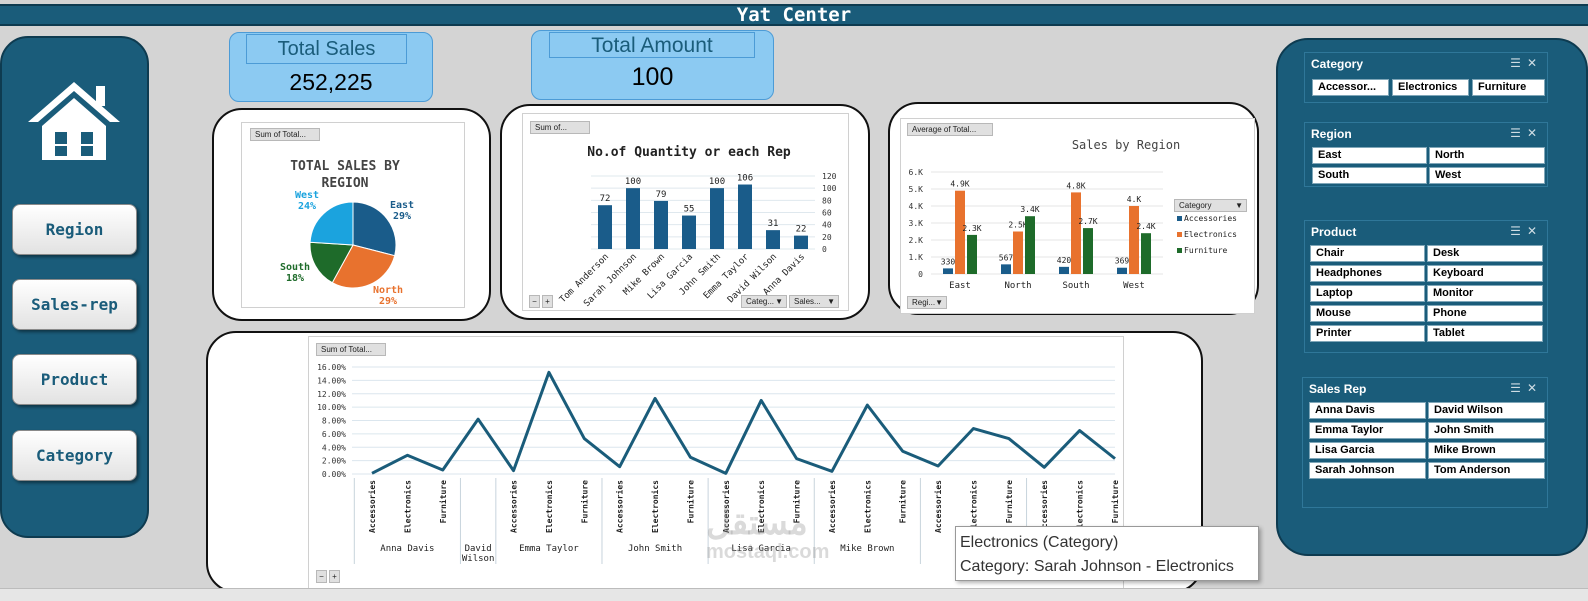  What do you see at coordinates (1097, 566) in the screenshot?
I see `tooltip-line-2: Category: Sarah Johnson - Electronics` at bounding box center [1097, 566].